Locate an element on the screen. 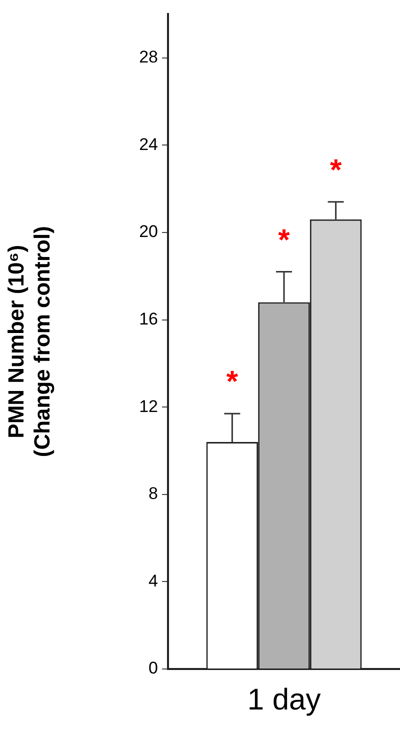 The image size is (400, 753). y-tick-label: 24 is located at coordinates (148, 144).